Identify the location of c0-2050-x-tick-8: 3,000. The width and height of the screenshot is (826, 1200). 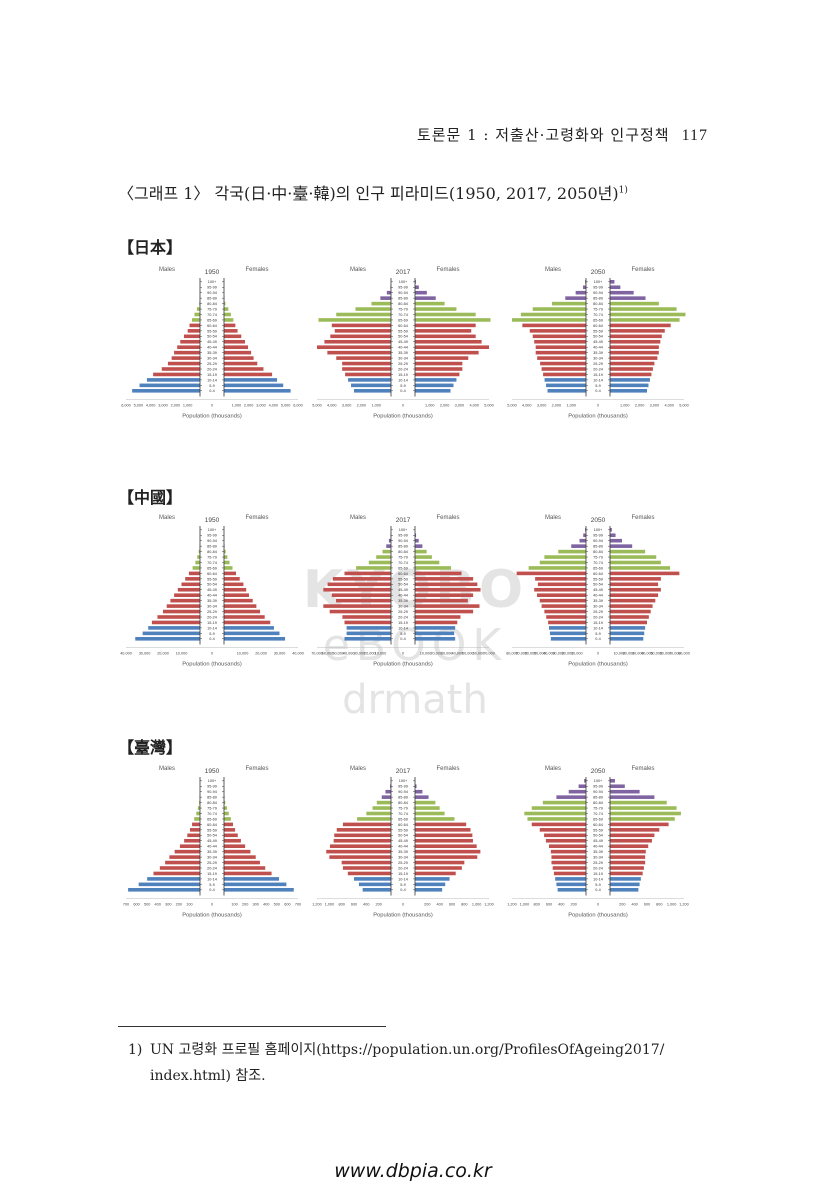
(655, 405).